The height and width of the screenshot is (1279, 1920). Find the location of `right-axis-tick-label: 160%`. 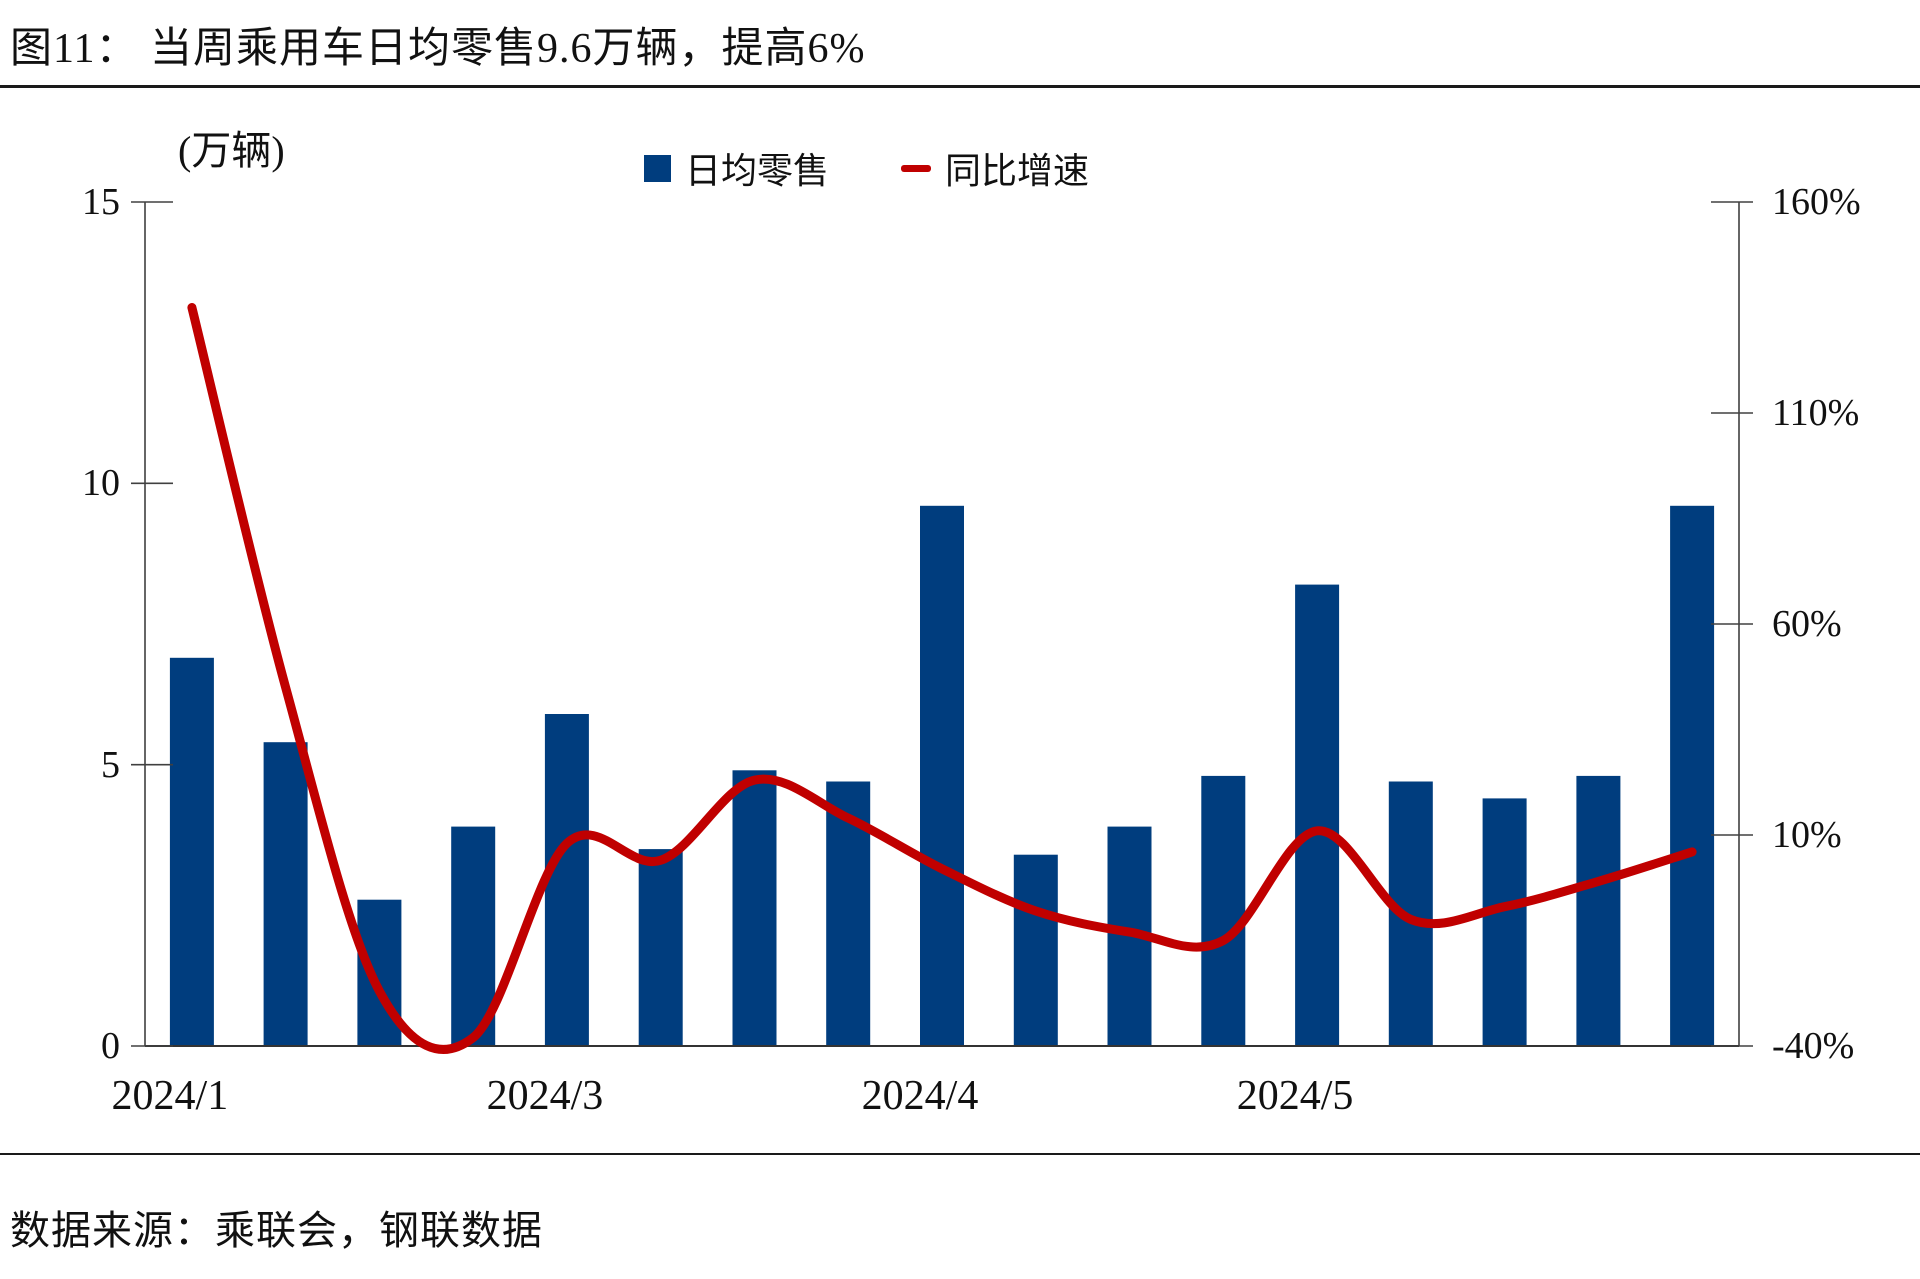

right-axis-tick-label: 160% is located at coordinates (1816, 202).